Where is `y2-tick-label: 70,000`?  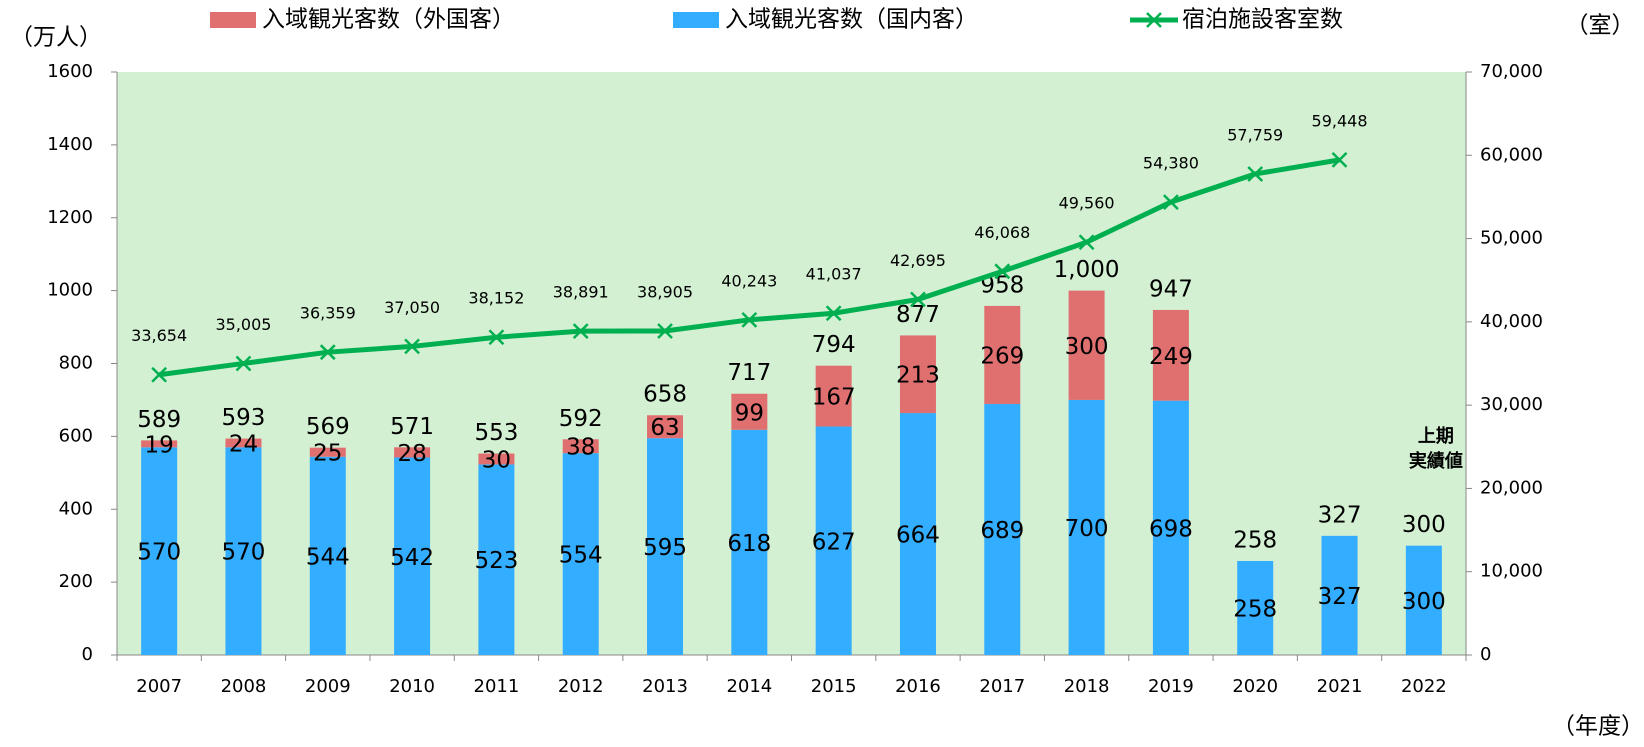
y2-tick-label: 70,000 is located at coordinates (1511, 71).